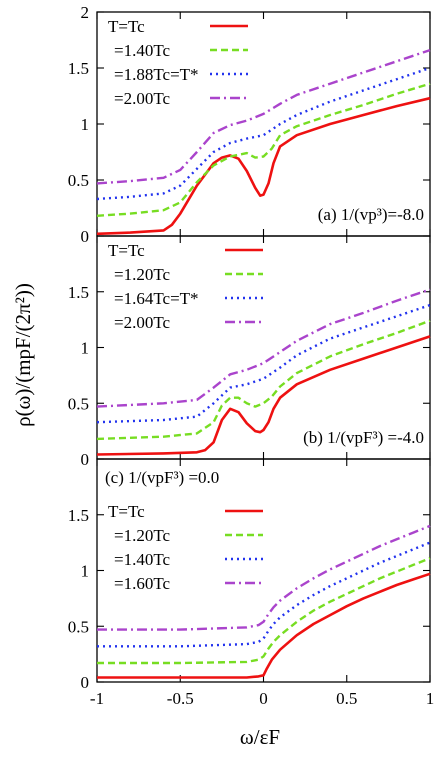  Describe the element at coordinates (371, 214) in the screenshot. I see `panel-annotation: (a) 1/(vp³)=-8.0` at that location.